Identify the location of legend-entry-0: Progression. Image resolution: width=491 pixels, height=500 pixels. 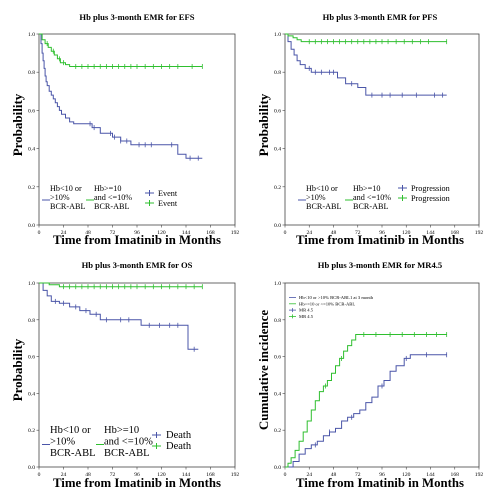
(430, 188).